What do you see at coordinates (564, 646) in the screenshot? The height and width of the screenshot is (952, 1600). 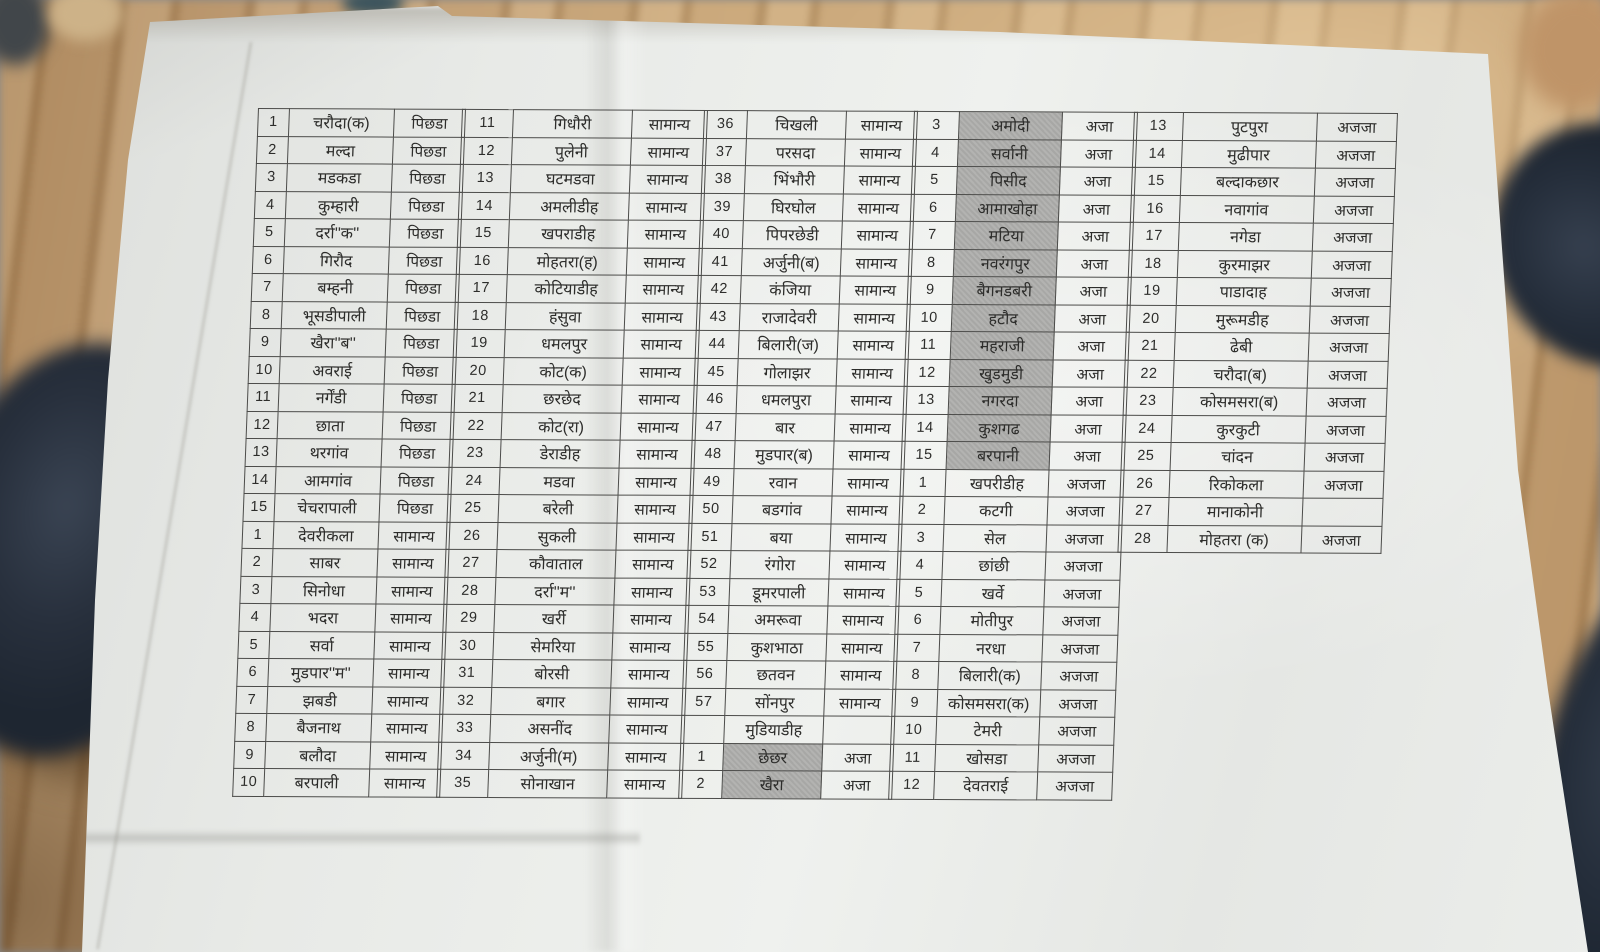 I see `table-row: 30 सेमरिया सामान्य` at bounding box center [564, 646].